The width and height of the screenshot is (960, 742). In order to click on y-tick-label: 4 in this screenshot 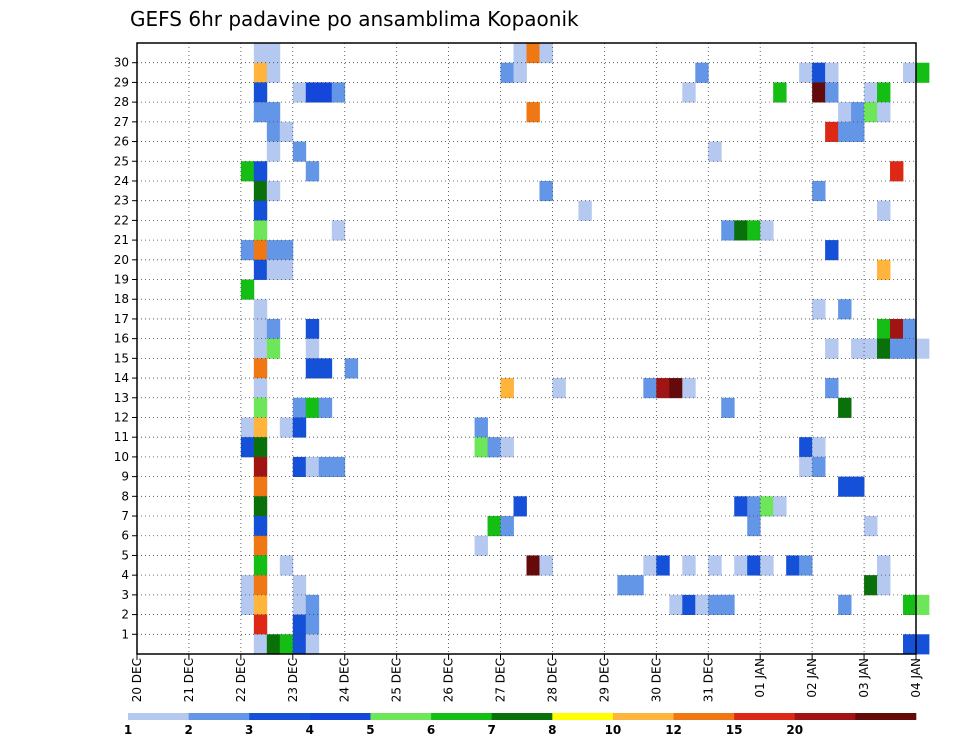, I will do `click(125, 575)`.